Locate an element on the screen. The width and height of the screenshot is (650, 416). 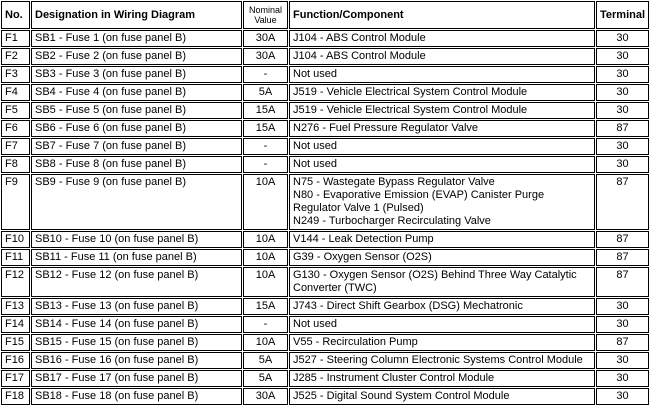
header-designation: Designation in Wiring Diagram is located at coordinates (136, 15).